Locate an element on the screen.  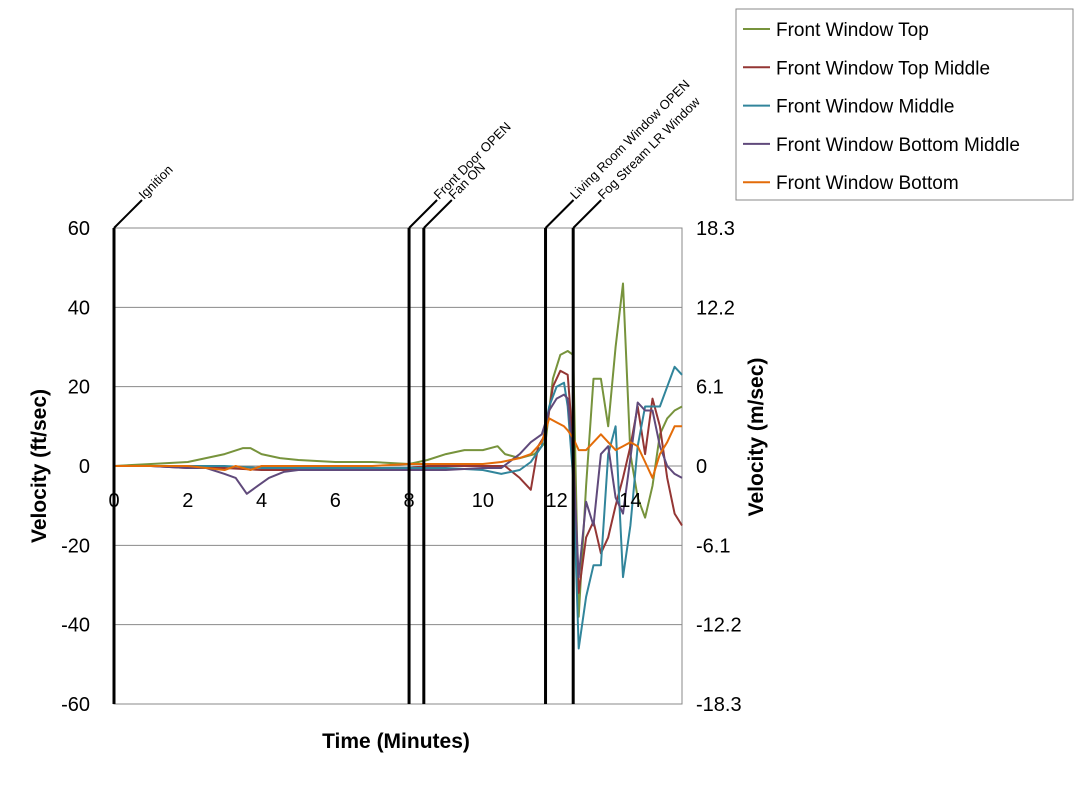
y2-axis-ticks: -18.3 -12.2 -6.1 0 6.1 12.2 18.3 is located at coordinates (719, 467).